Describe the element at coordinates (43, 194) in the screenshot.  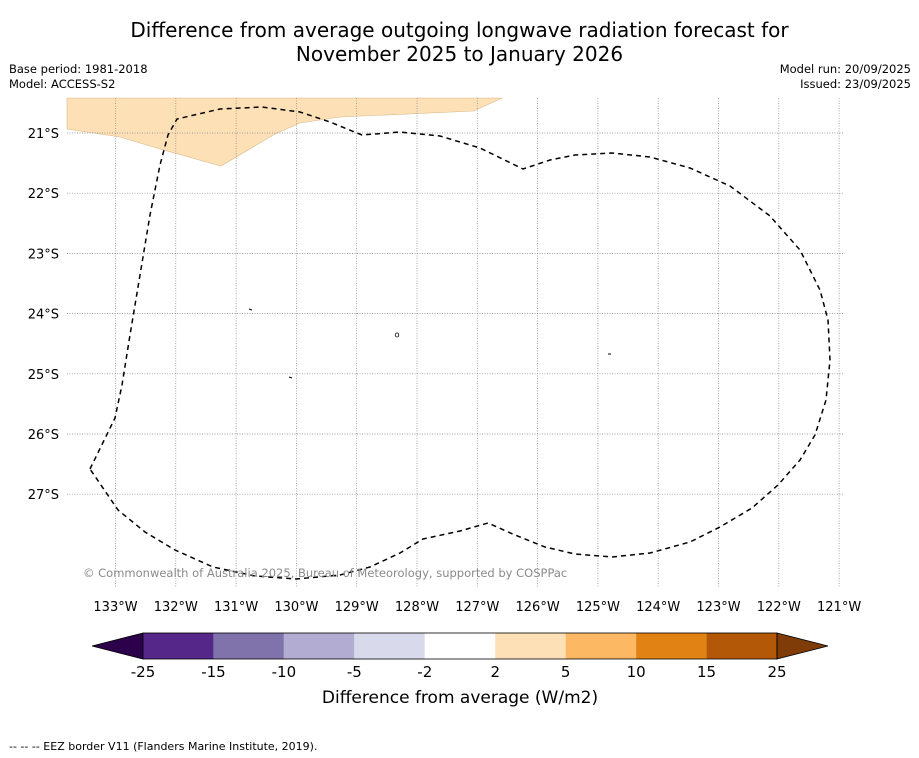
I see `lat-label: 22°S` at that location.